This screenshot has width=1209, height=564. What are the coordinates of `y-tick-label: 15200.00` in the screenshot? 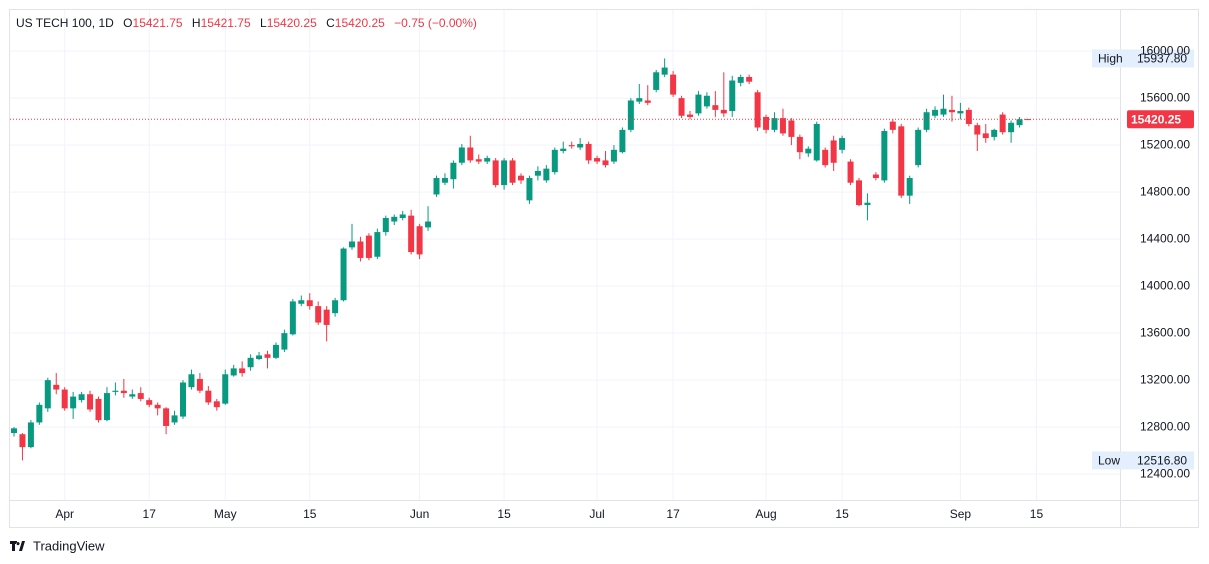 It's located at (1165, 144).